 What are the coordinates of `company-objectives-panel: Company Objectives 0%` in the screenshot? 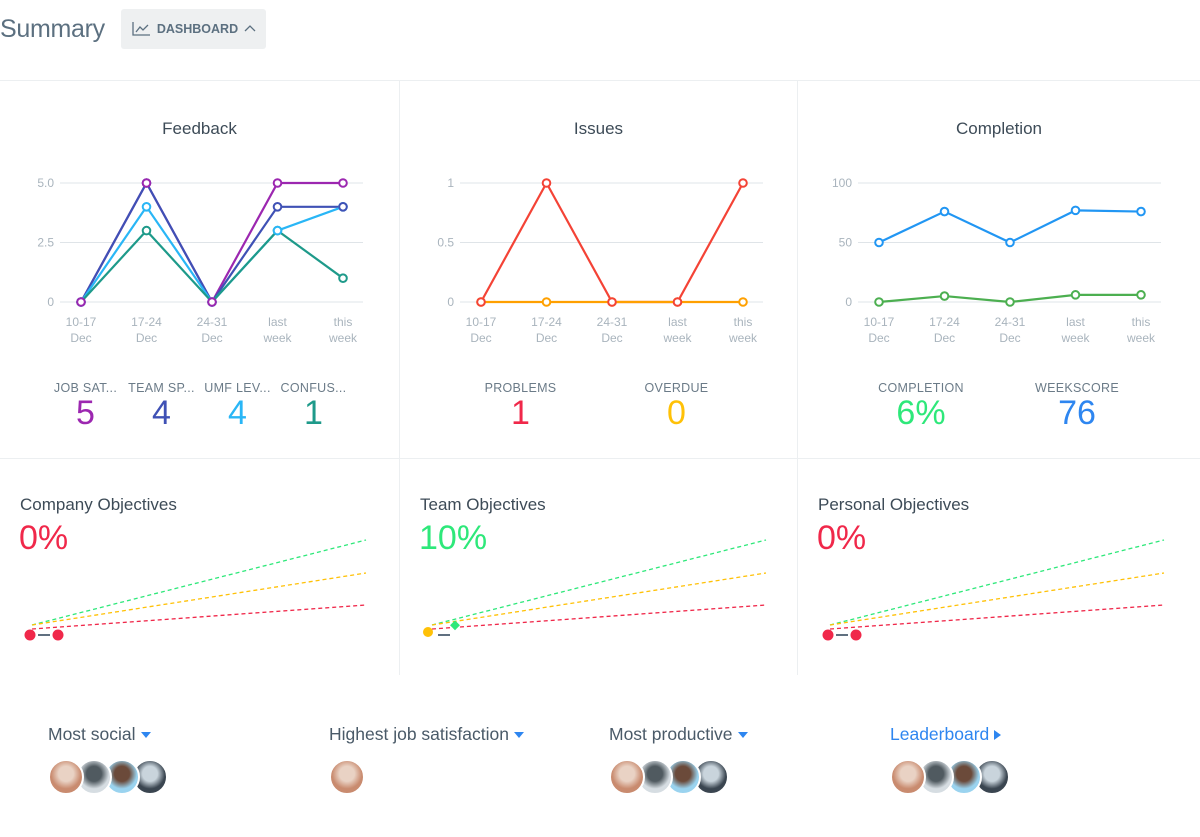 It's located at (200, 567).